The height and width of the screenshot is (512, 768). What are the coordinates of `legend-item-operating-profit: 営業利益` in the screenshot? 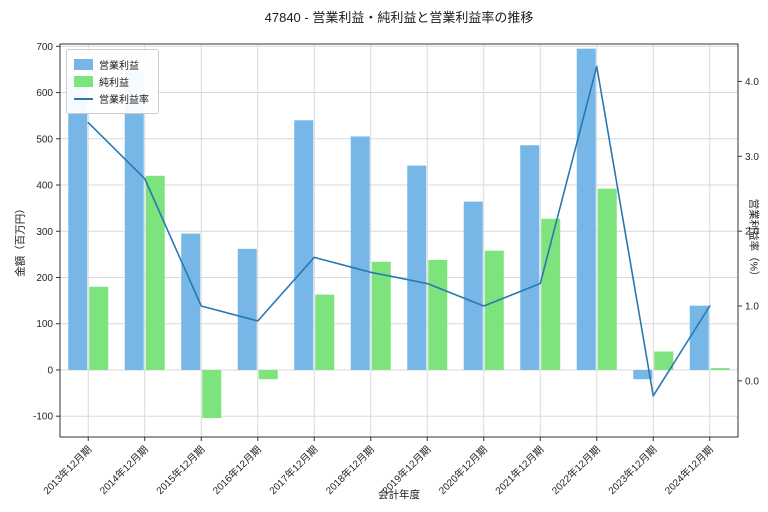 It's located at (111, 64).